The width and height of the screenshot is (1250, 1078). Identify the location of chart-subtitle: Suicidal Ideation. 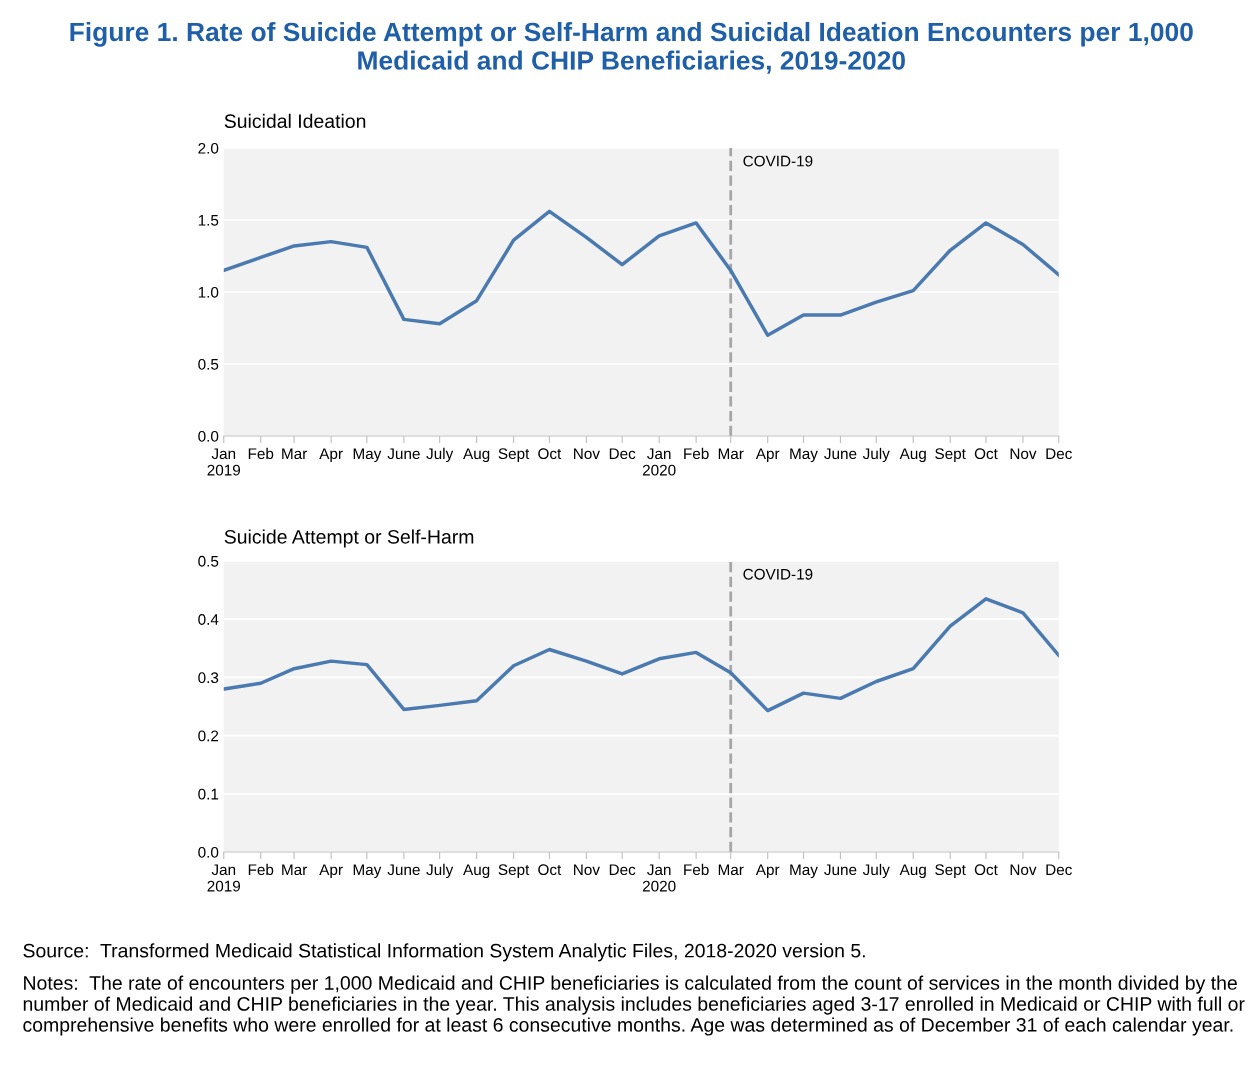
(295, 121).